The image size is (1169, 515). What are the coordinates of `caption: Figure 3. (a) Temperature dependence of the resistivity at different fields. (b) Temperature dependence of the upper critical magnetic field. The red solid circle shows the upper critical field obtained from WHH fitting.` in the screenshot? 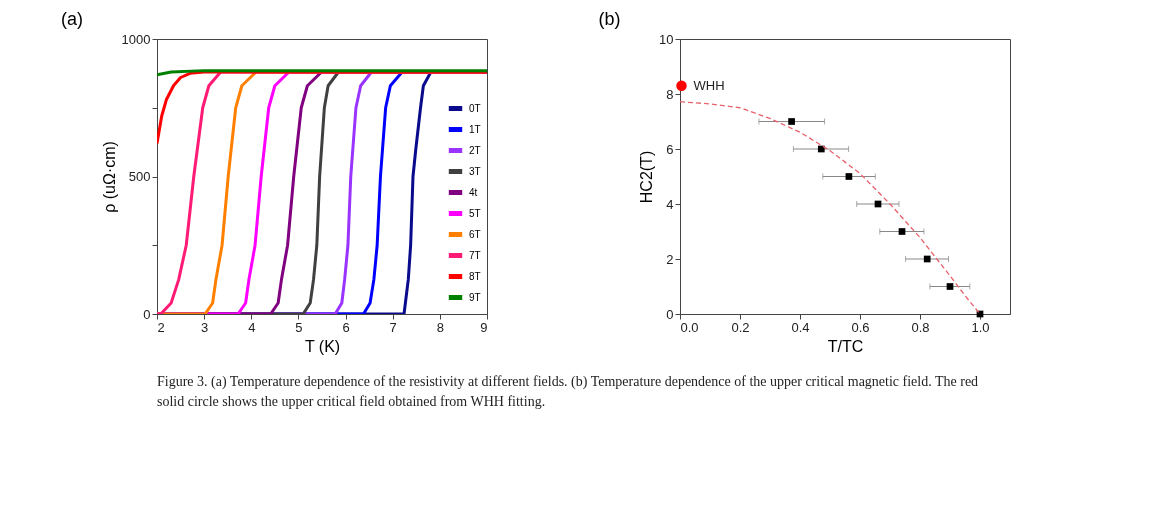 It's located at (568, 391).